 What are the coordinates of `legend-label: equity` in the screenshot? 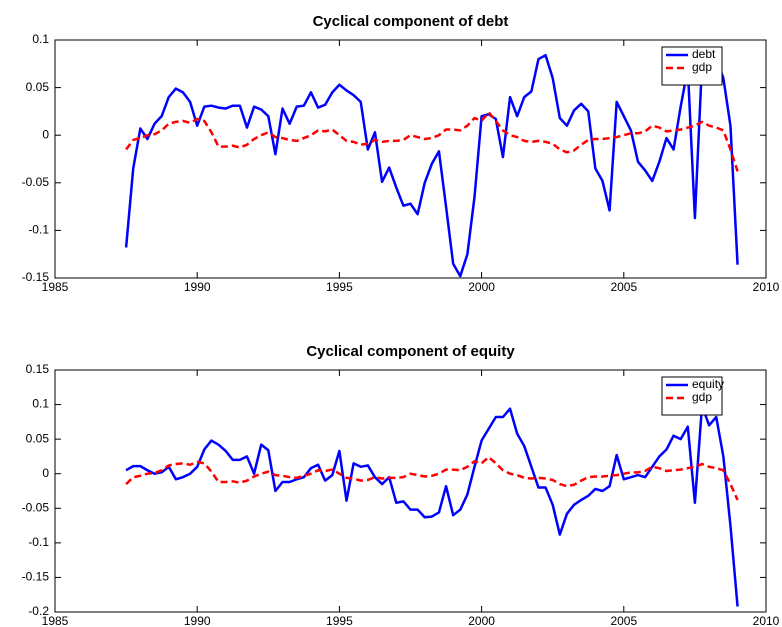 It's located at (708, 384).